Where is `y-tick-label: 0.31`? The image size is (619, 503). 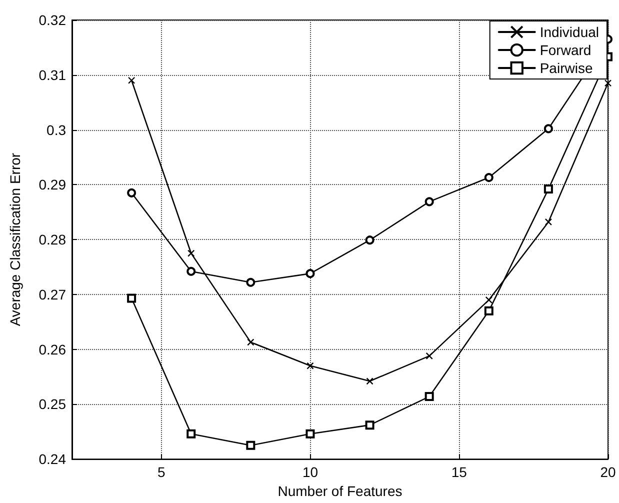 y-tick-label: 0.31 is located at coordinates (52, 74).